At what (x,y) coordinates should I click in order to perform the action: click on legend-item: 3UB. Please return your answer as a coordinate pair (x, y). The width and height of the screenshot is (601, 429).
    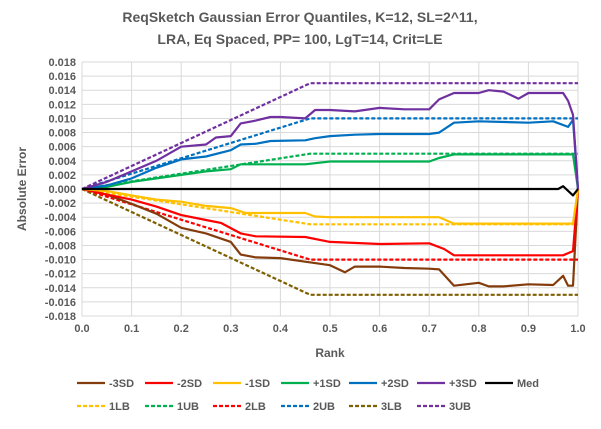
    Looking at the image, I should click on (444, 407).